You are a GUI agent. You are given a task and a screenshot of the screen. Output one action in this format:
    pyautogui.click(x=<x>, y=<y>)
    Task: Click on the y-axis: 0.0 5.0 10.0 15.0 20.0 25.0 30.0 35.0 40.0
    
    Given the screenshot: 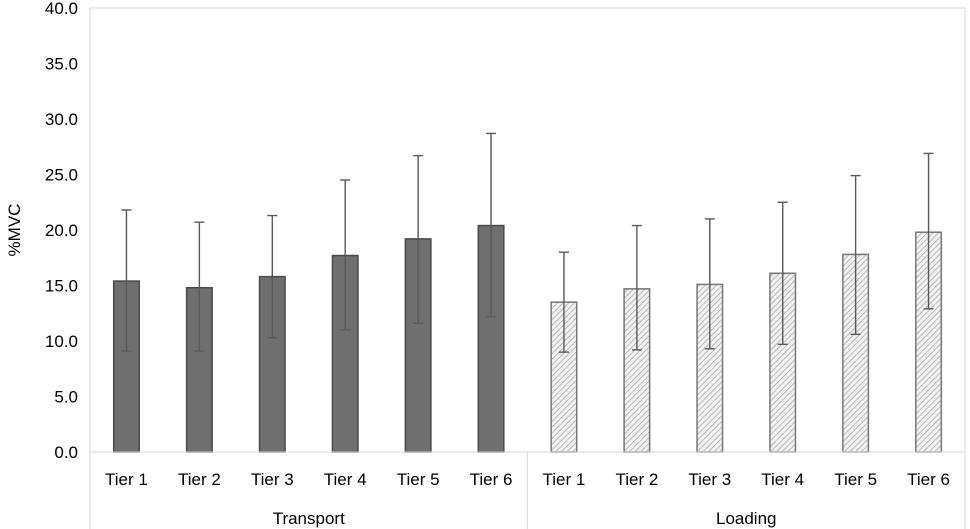 What is the action you would take?
    pyautogui.click(x=61, y=231)
    